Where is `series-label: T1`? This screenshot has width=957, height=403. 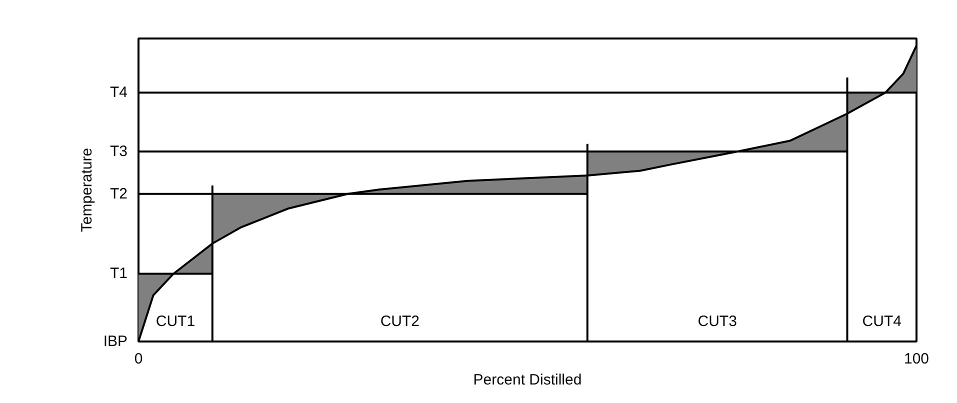
series-label: T1 is located at coordinates (119, 273).